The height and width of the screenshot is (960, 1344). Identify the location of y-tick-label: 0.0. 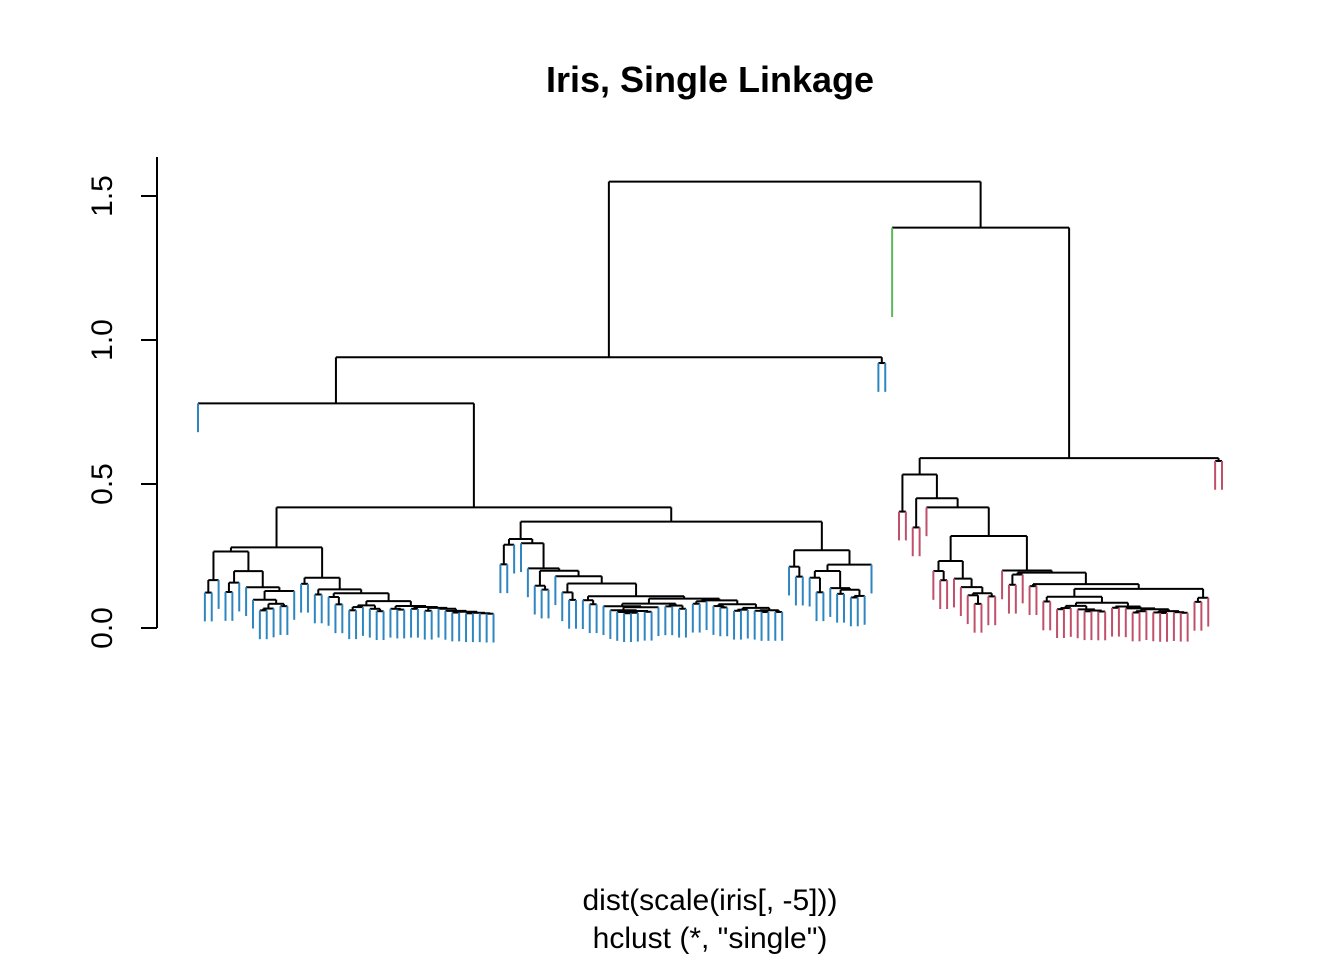
(102, 628).